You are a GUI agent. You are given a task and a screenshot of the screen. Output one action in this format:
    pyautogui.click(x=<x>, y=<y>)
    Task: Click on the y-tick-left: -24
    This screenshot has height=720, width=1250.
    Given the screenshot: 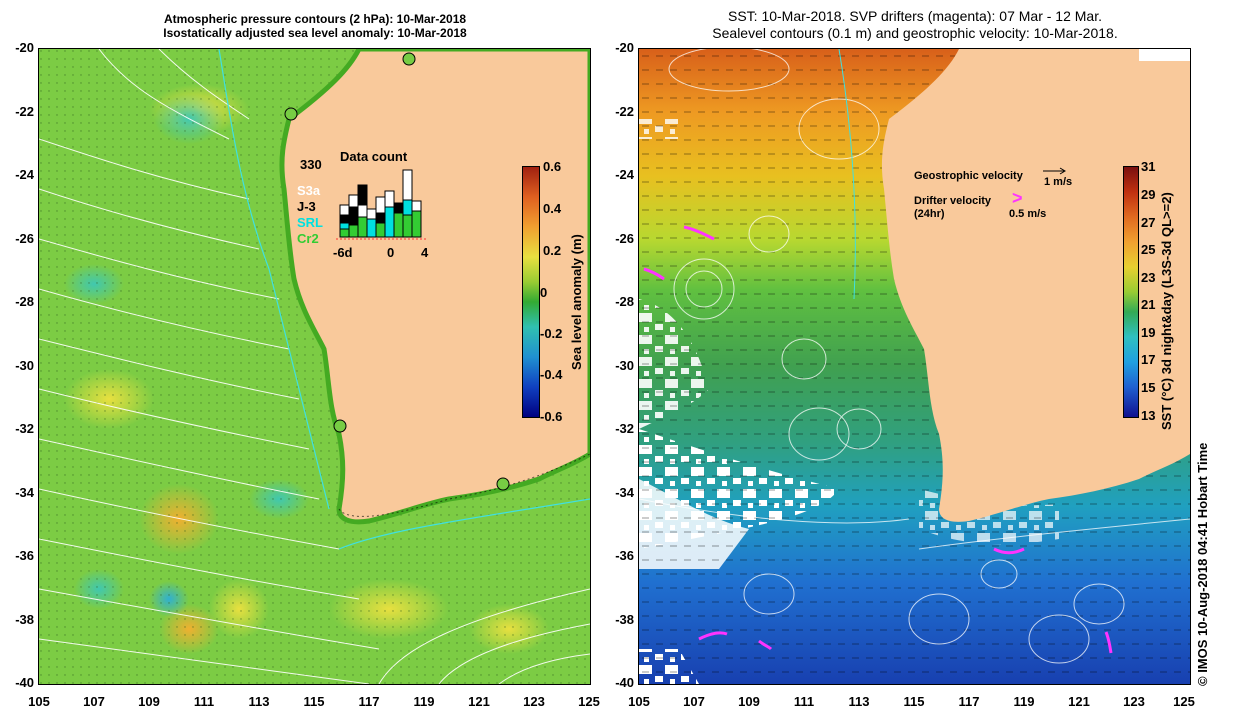 What is the action you would take?
    pyautogui.click(x=24, y=174)
    